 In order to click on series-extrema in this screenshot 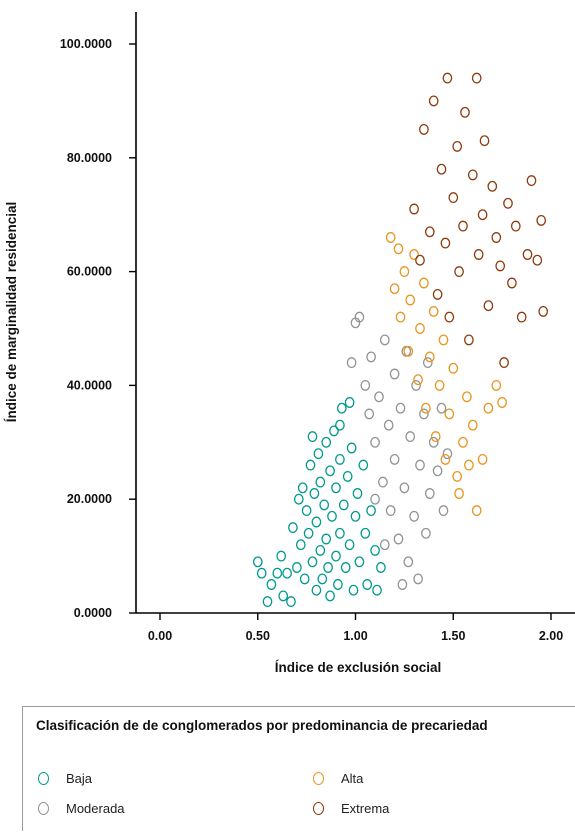, I will do `click(479, 220)`.